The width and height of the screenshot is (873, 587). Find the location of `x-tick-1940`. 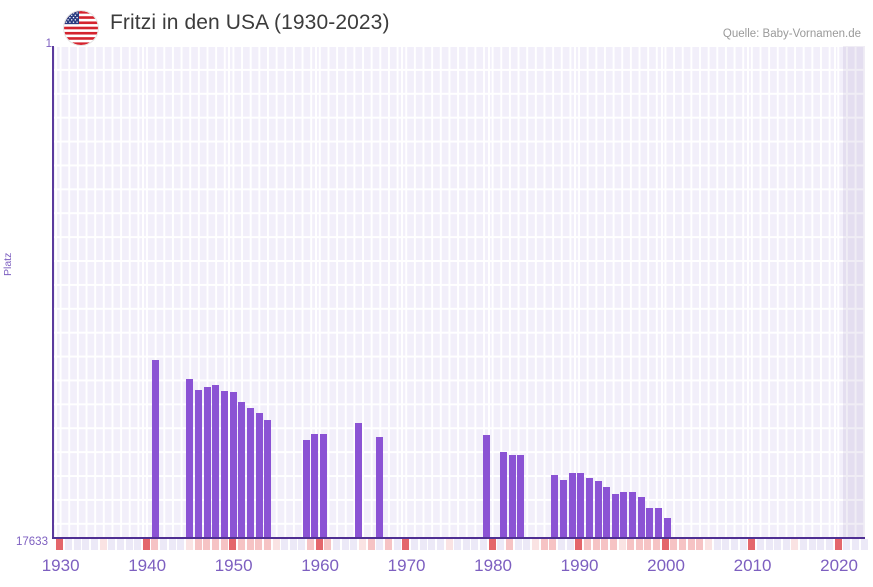

x-tick-1940 is located at coordinates (146, 544).